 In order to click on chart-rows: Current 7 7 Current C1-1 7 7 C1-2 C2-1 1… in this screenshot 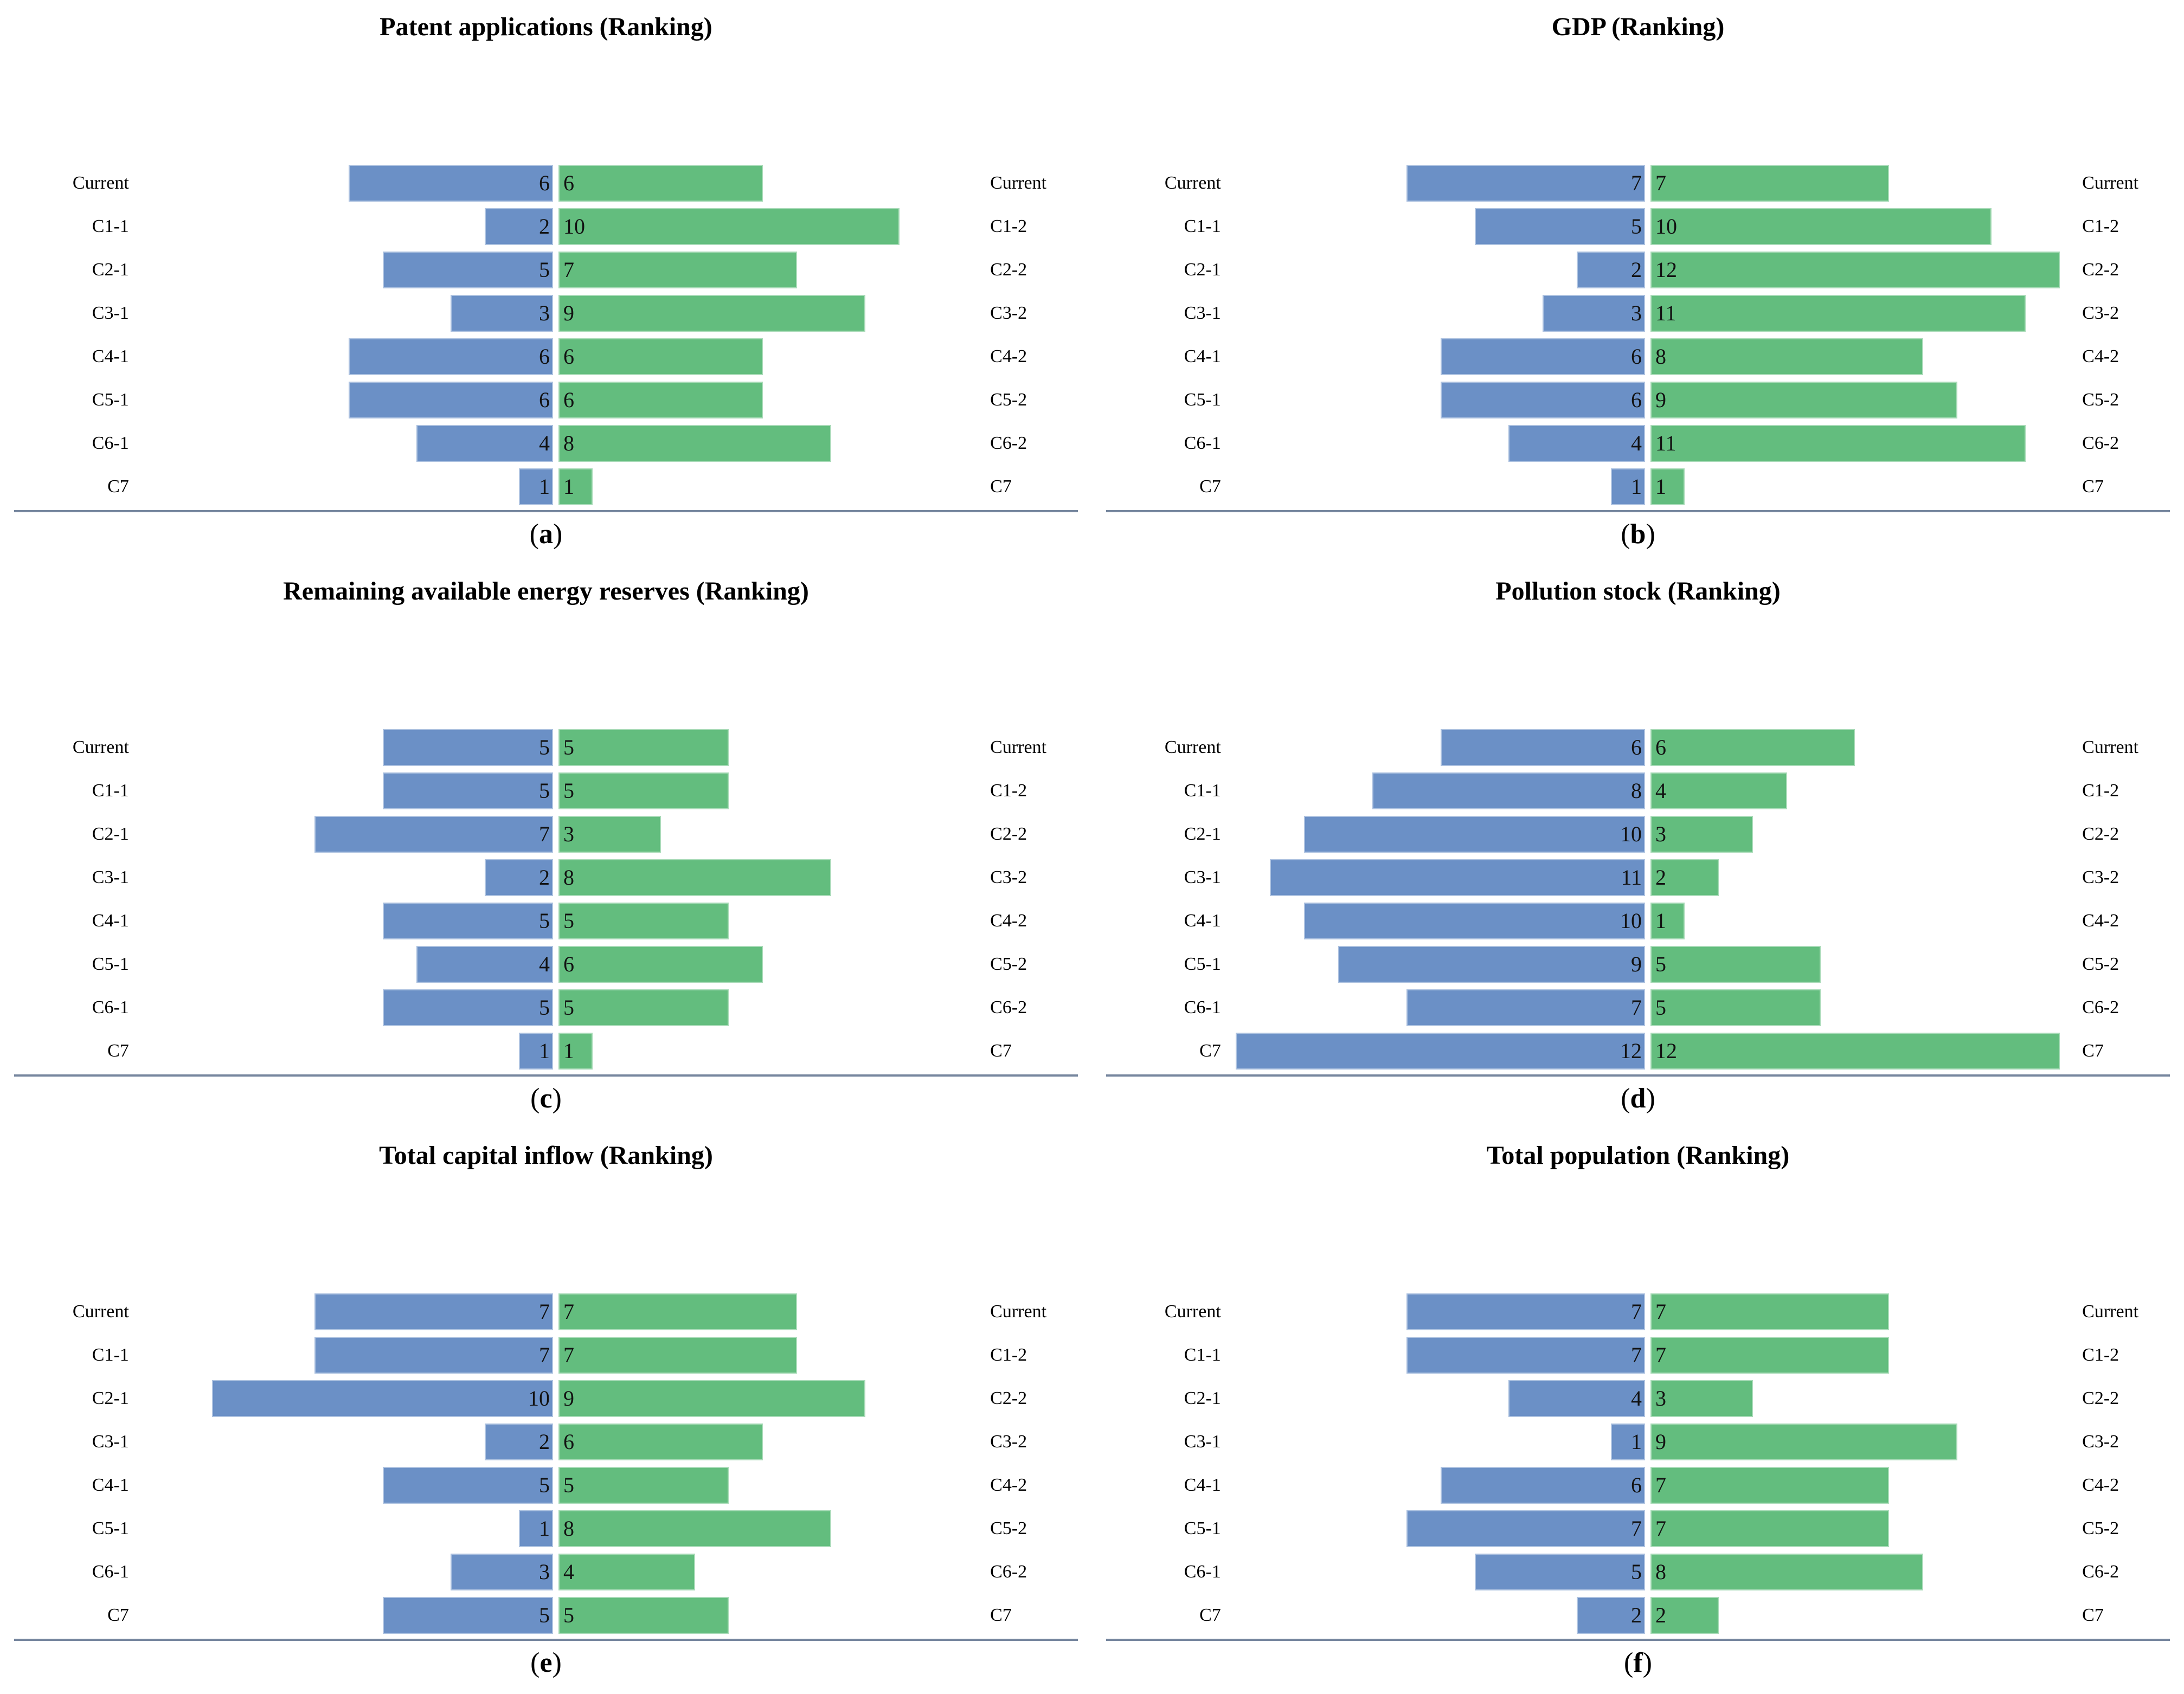, I will do `click(546, 1463)`.